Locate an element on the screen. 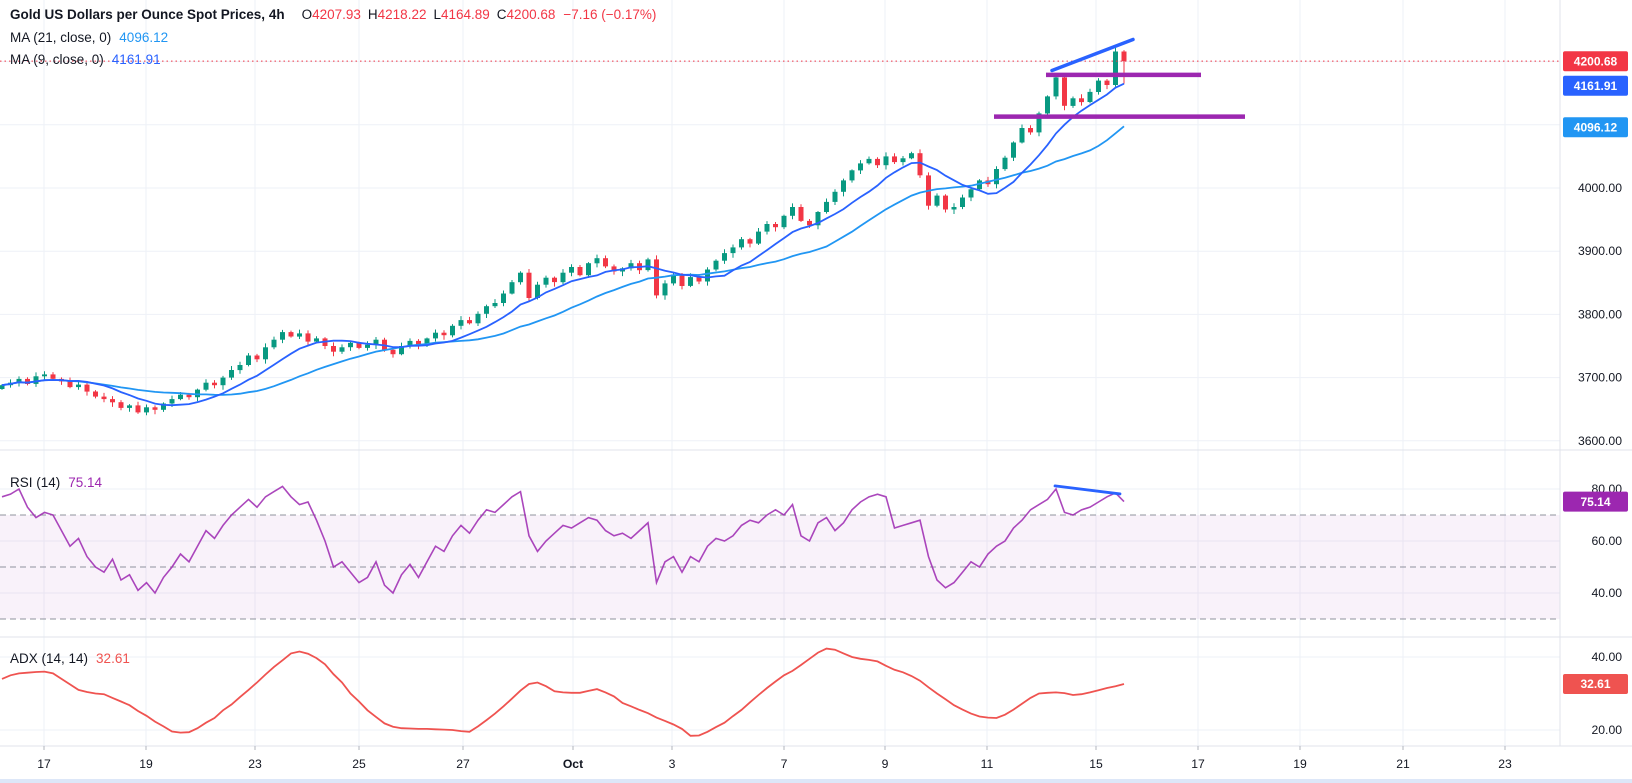 This screenshot has height=783, width=1632. time-tick-label: 19 is located at coordinates (146, 764).